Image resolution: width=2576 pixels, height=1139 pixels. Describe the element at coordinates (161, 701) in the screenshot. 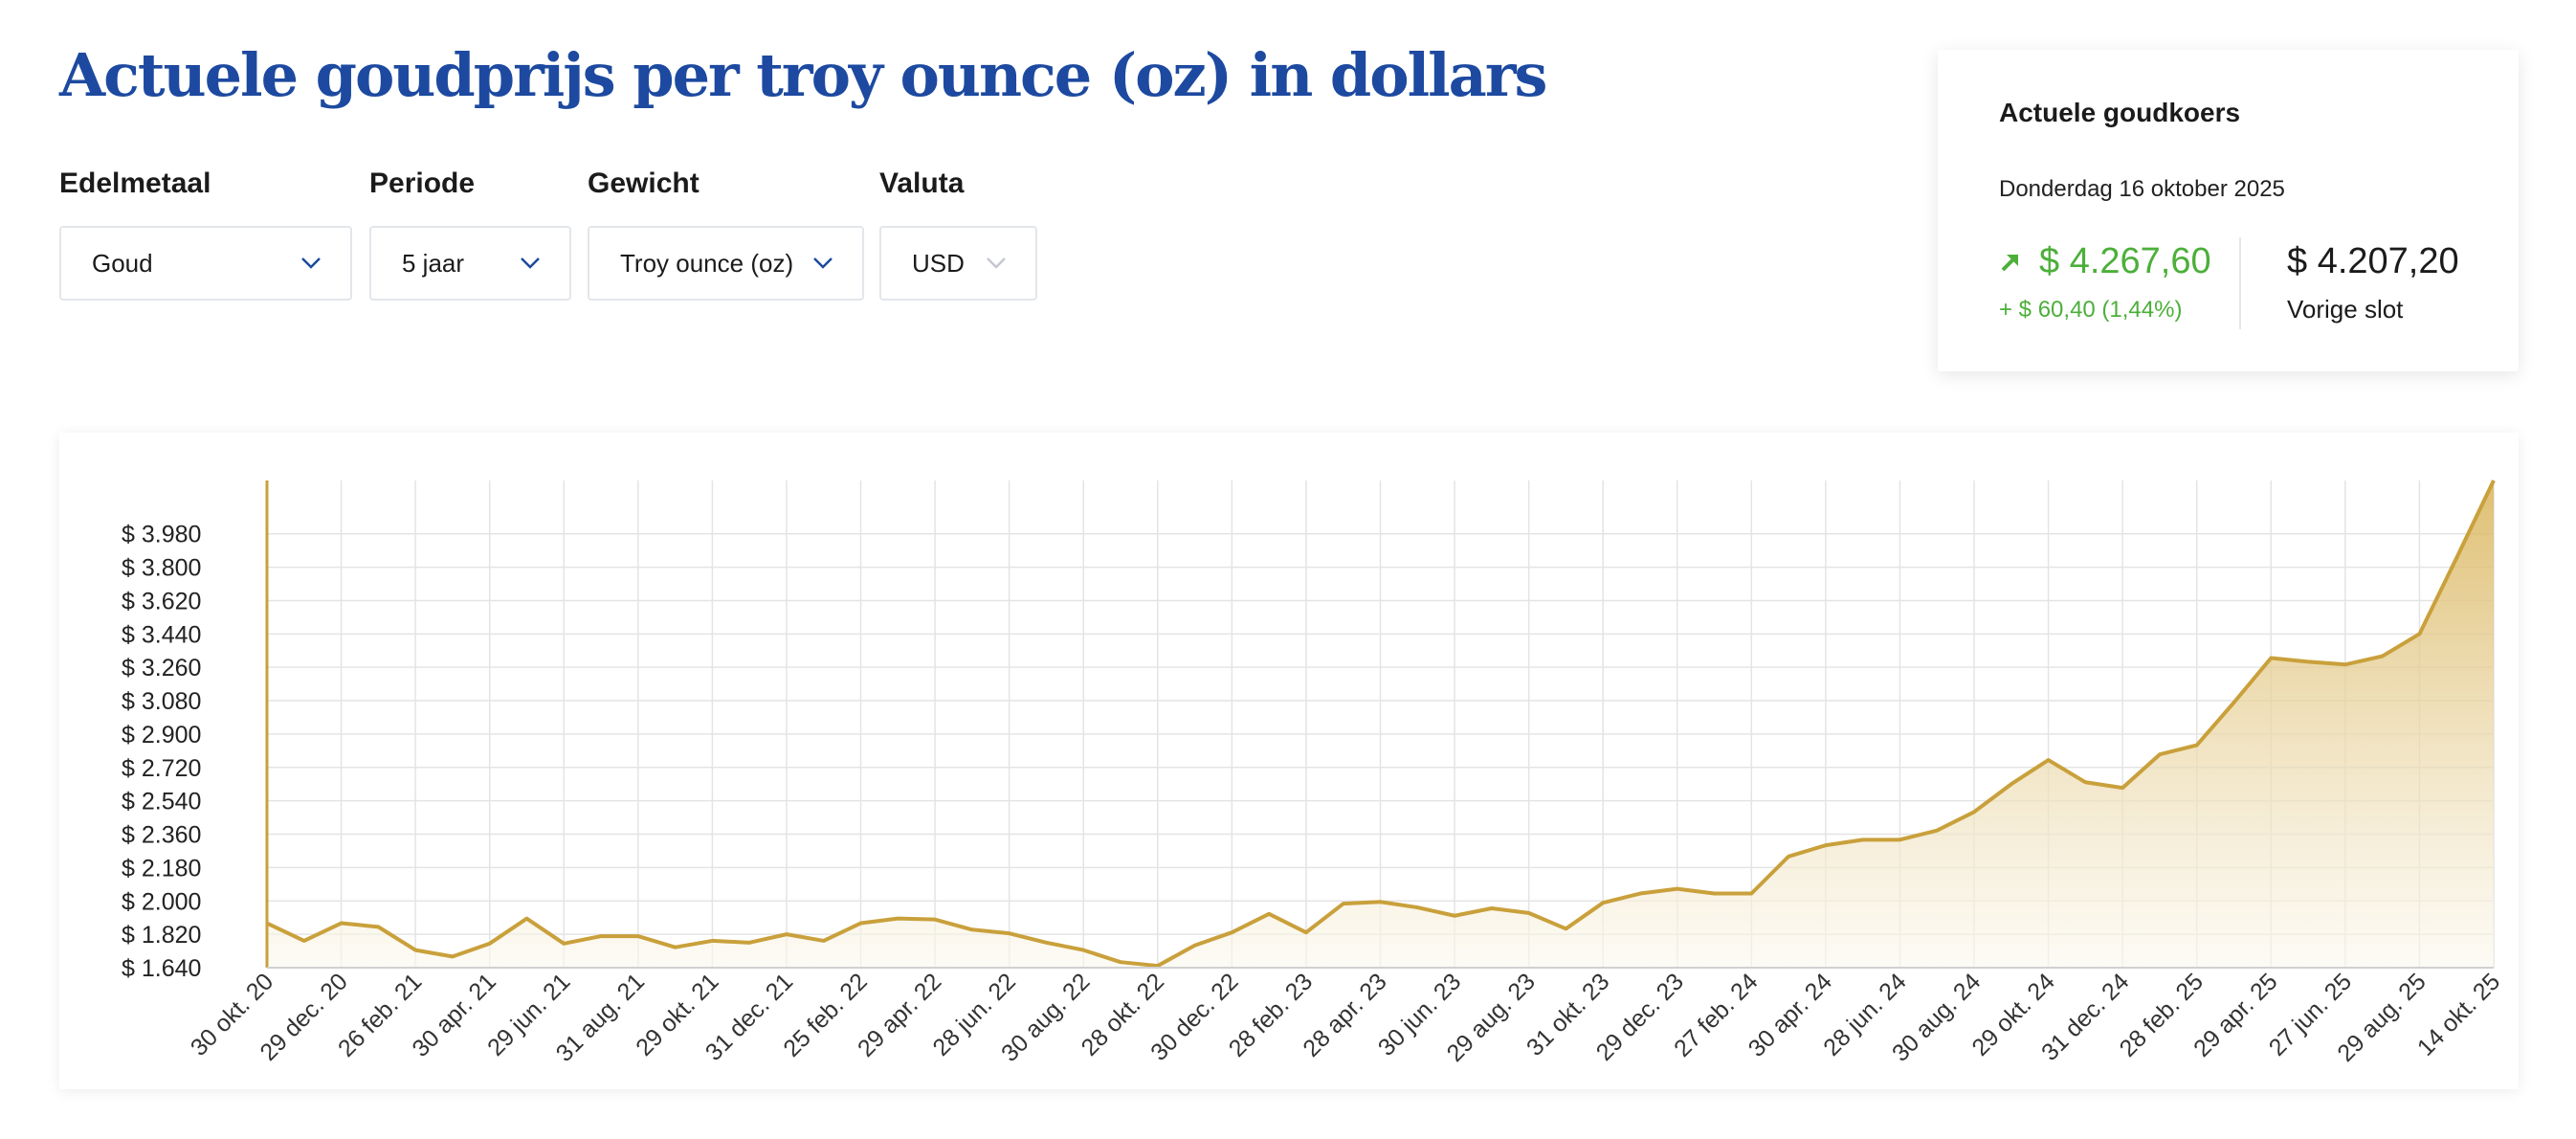

I see `y-tick-label: $ 3.080` at that location.